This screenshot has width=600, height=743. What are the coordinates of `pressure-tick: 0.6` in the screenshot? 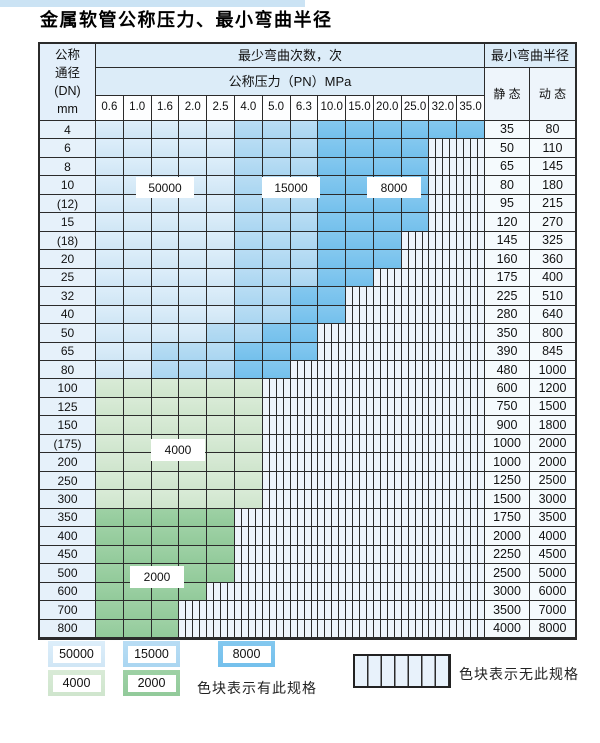 It's located at (110, 108).